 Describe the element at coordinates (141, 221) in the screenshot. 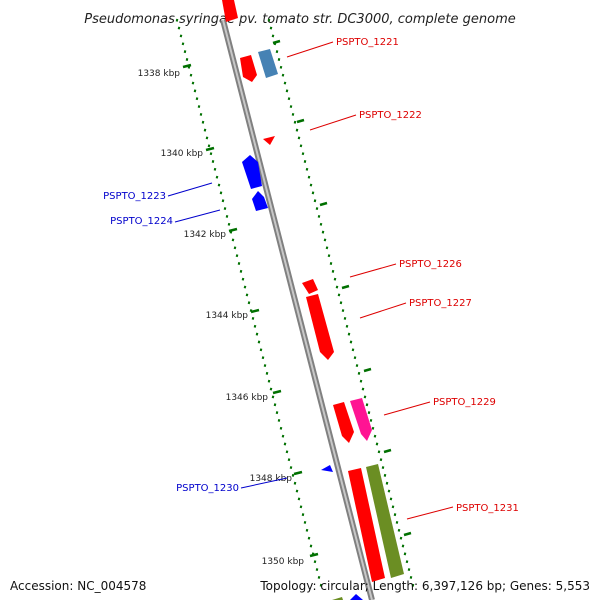

I see `gene-label-pspto-1224: PSPTO_1224` at that location.